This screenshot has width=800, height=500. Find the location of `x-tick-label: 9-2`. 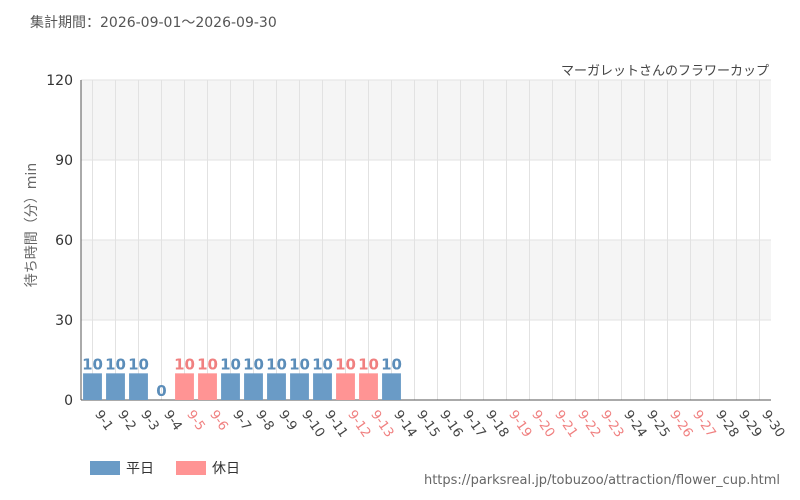

x-tick-label: 9-2 is located at coordinates (126, 421).